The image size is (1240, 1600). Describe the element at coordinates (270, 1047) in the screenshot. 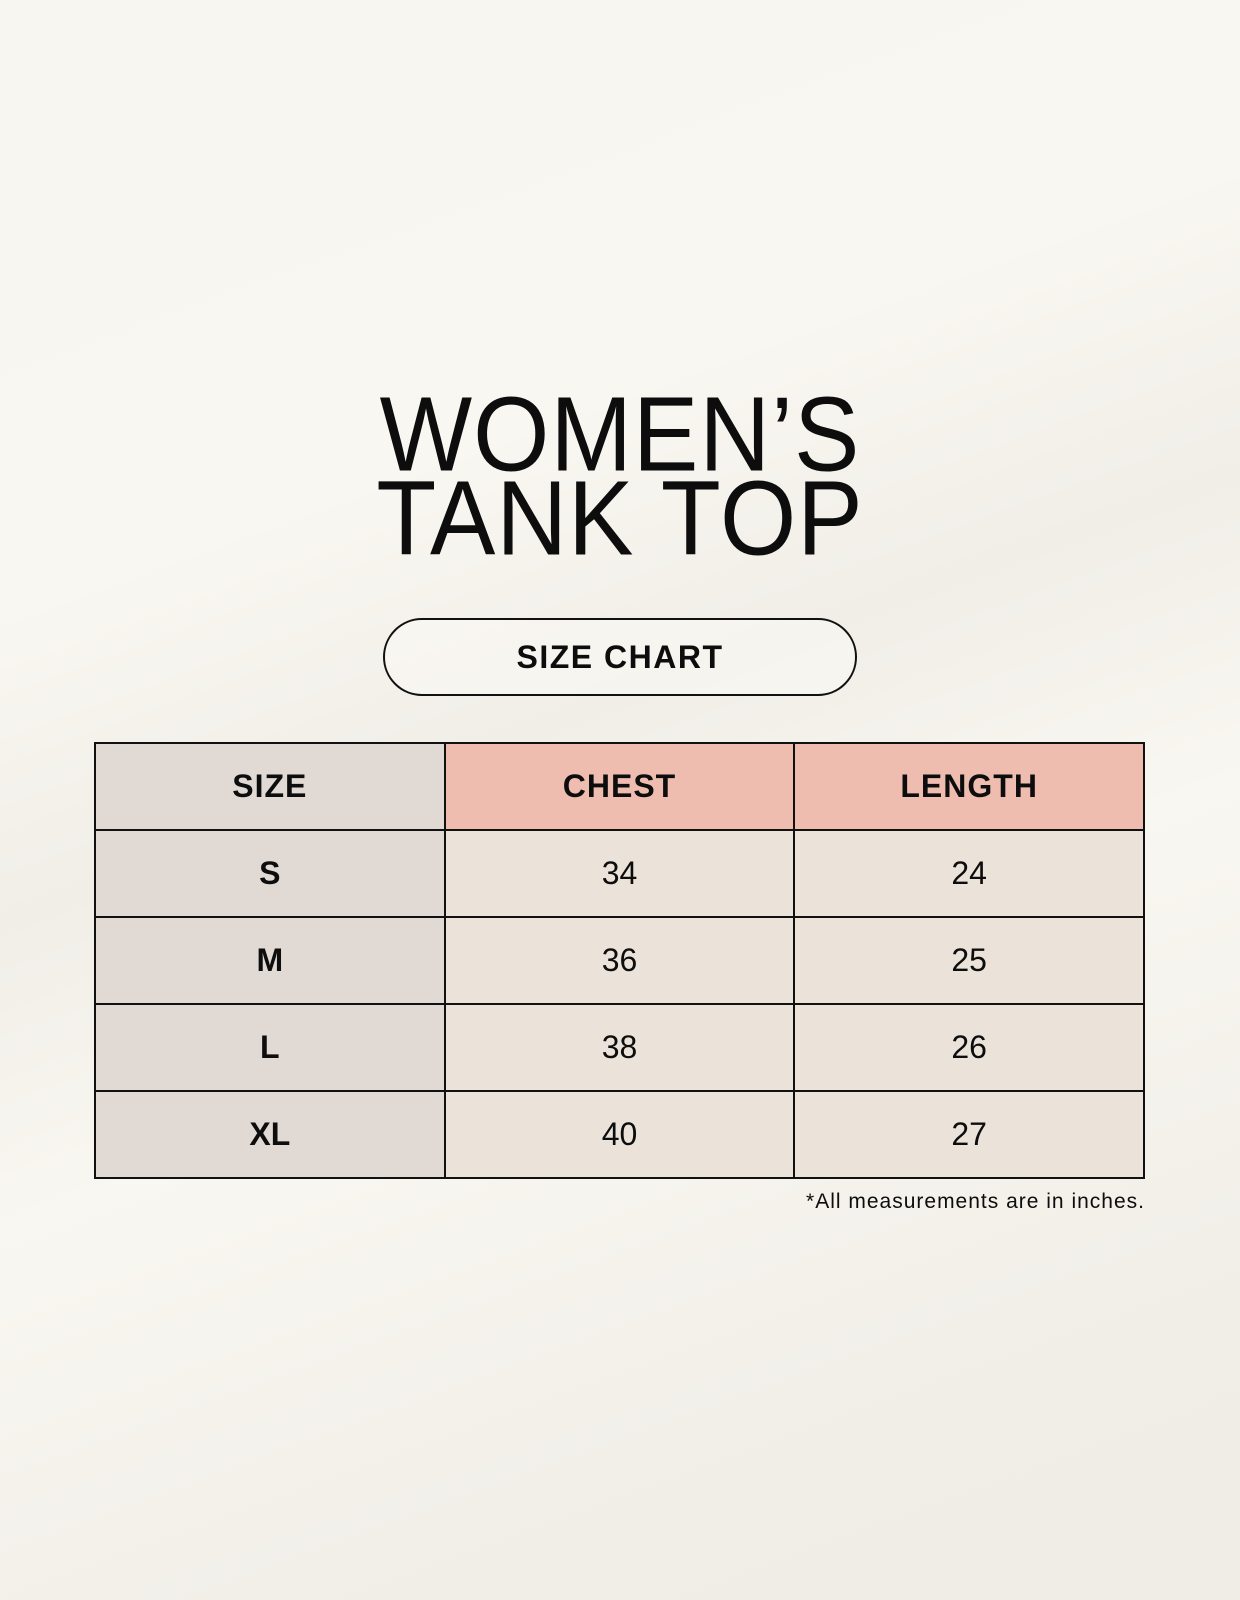

I see `size-cell: L` at that location.